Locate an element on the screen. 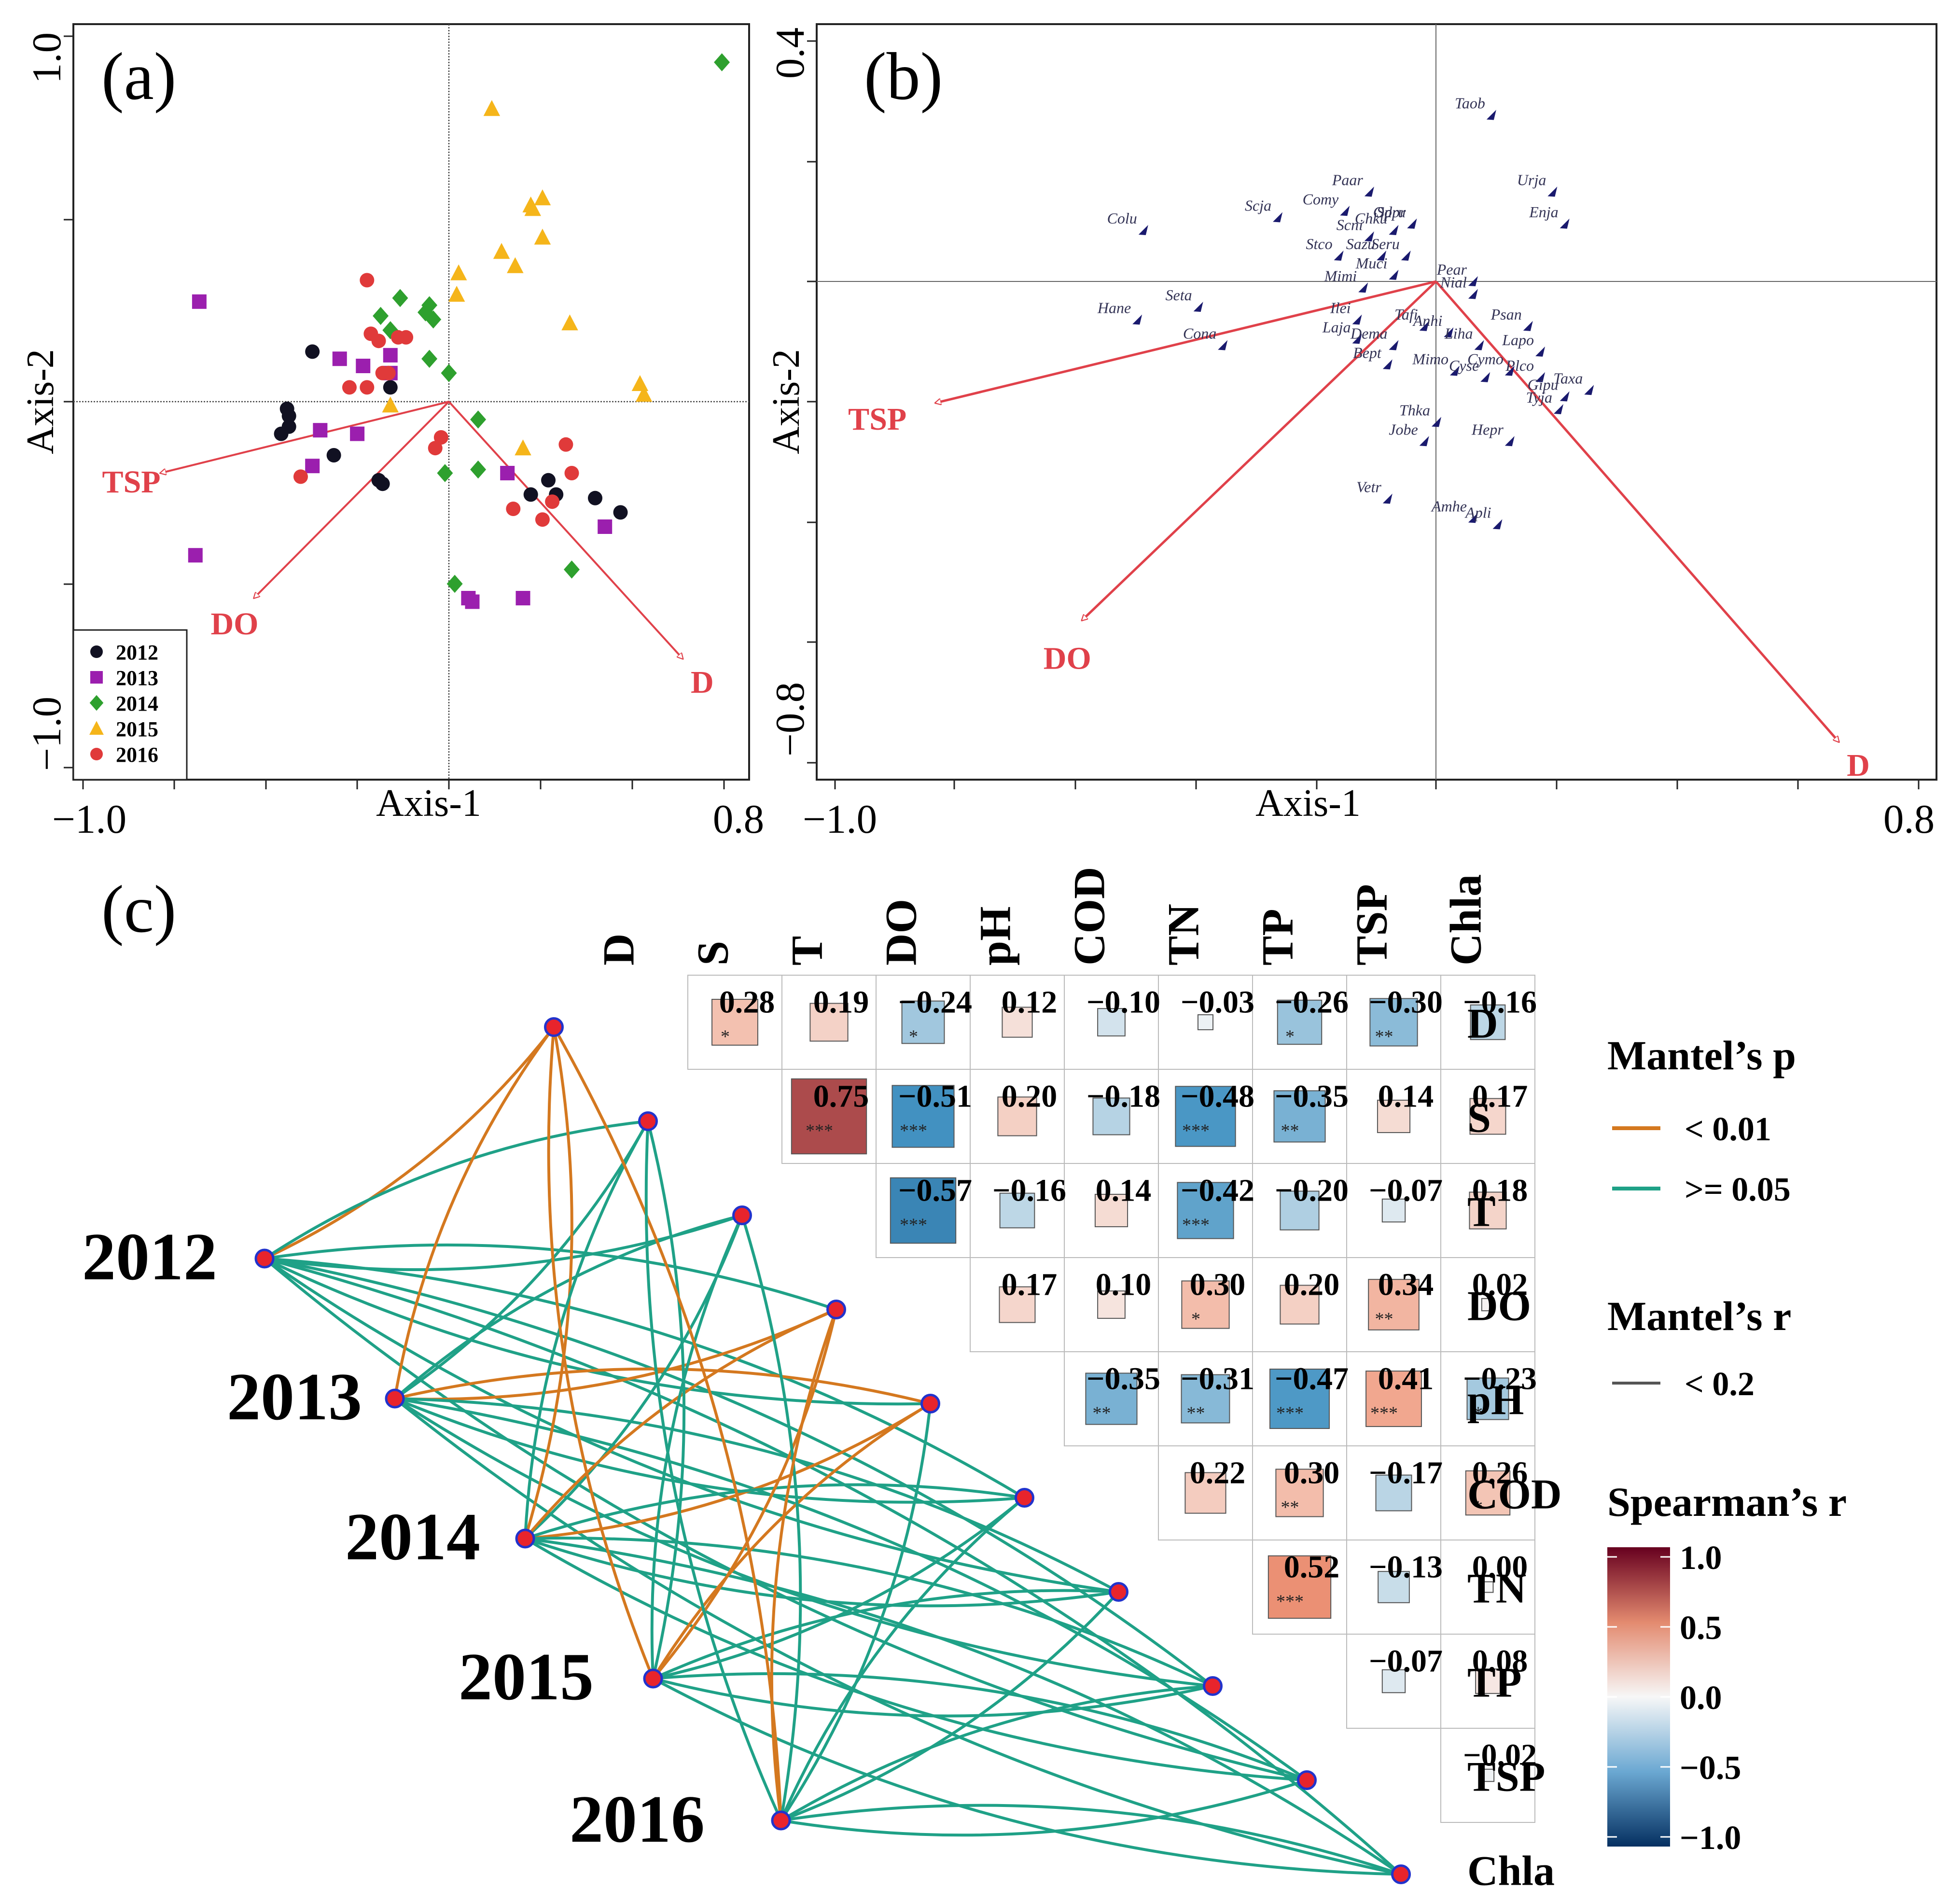 This screenshot has height=1904, width=1950. corr-square-ph-tsp is located at coordinates (1393, 1399).